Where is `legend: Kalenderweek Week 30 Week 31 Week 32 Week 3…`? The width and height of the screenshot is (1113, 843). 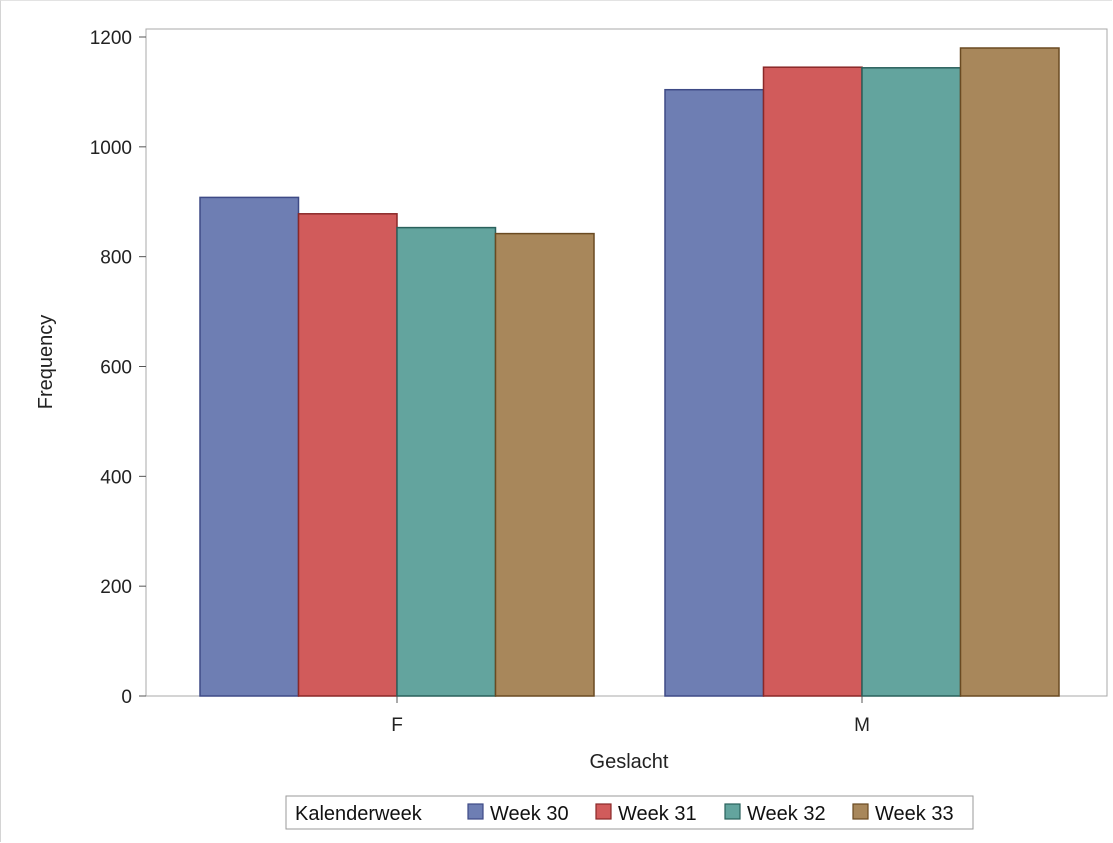 legend: Kalenderweek Week 30 Week 31 Week 32 Week 3… is located at coordinates (629, 812).